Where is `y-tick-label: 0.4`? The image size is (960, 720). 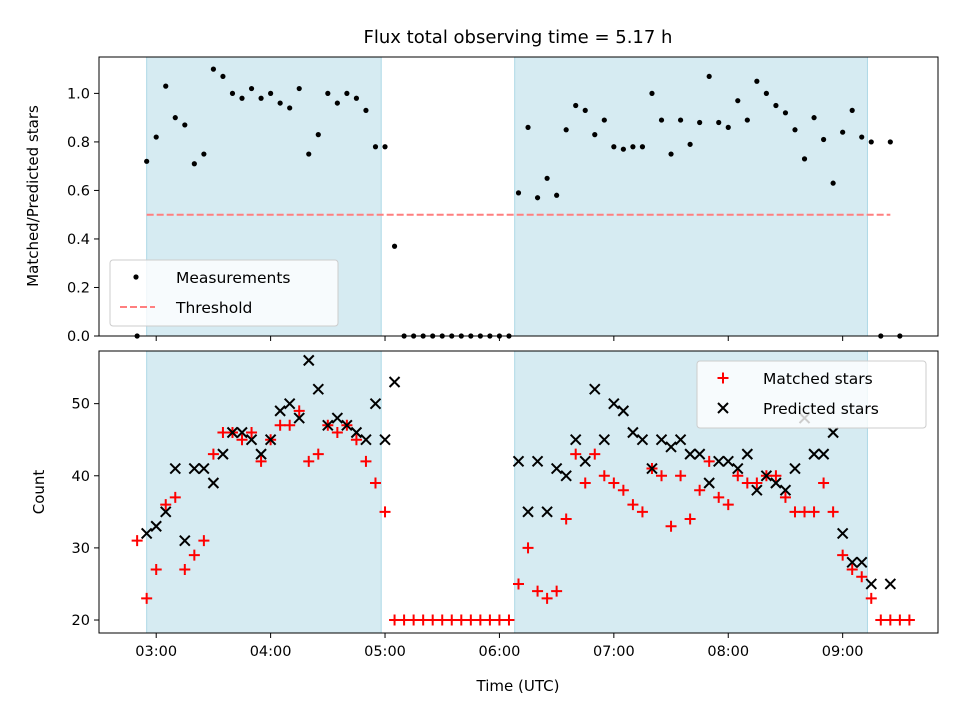 y-tick-label: 0.4 is located at coordinates (78, 240).